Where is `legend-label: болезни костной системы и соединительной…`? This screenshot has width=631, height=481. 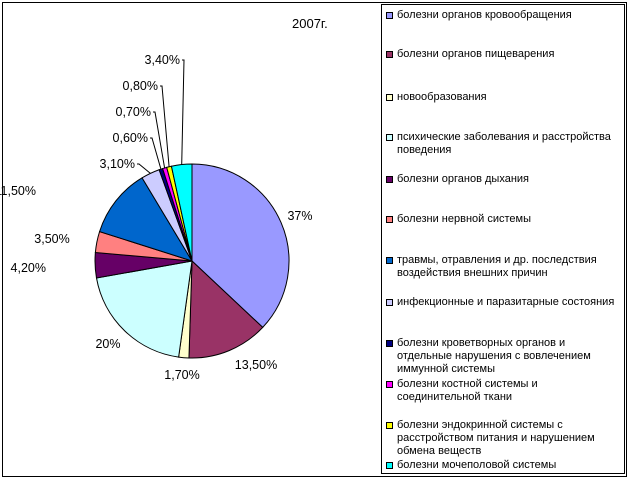 legend-label: болезни костной системы и соединительной… is located at coordinates (467, 390).